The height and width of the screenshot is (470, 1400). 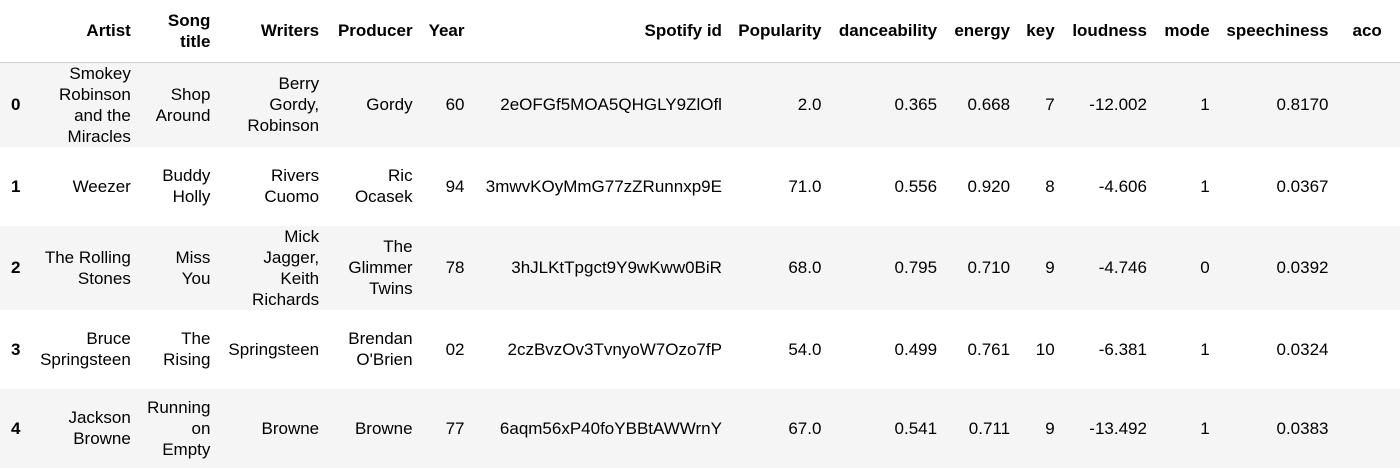 I want to click on cell-popularity: 67.0, so click(x=805, y=428).